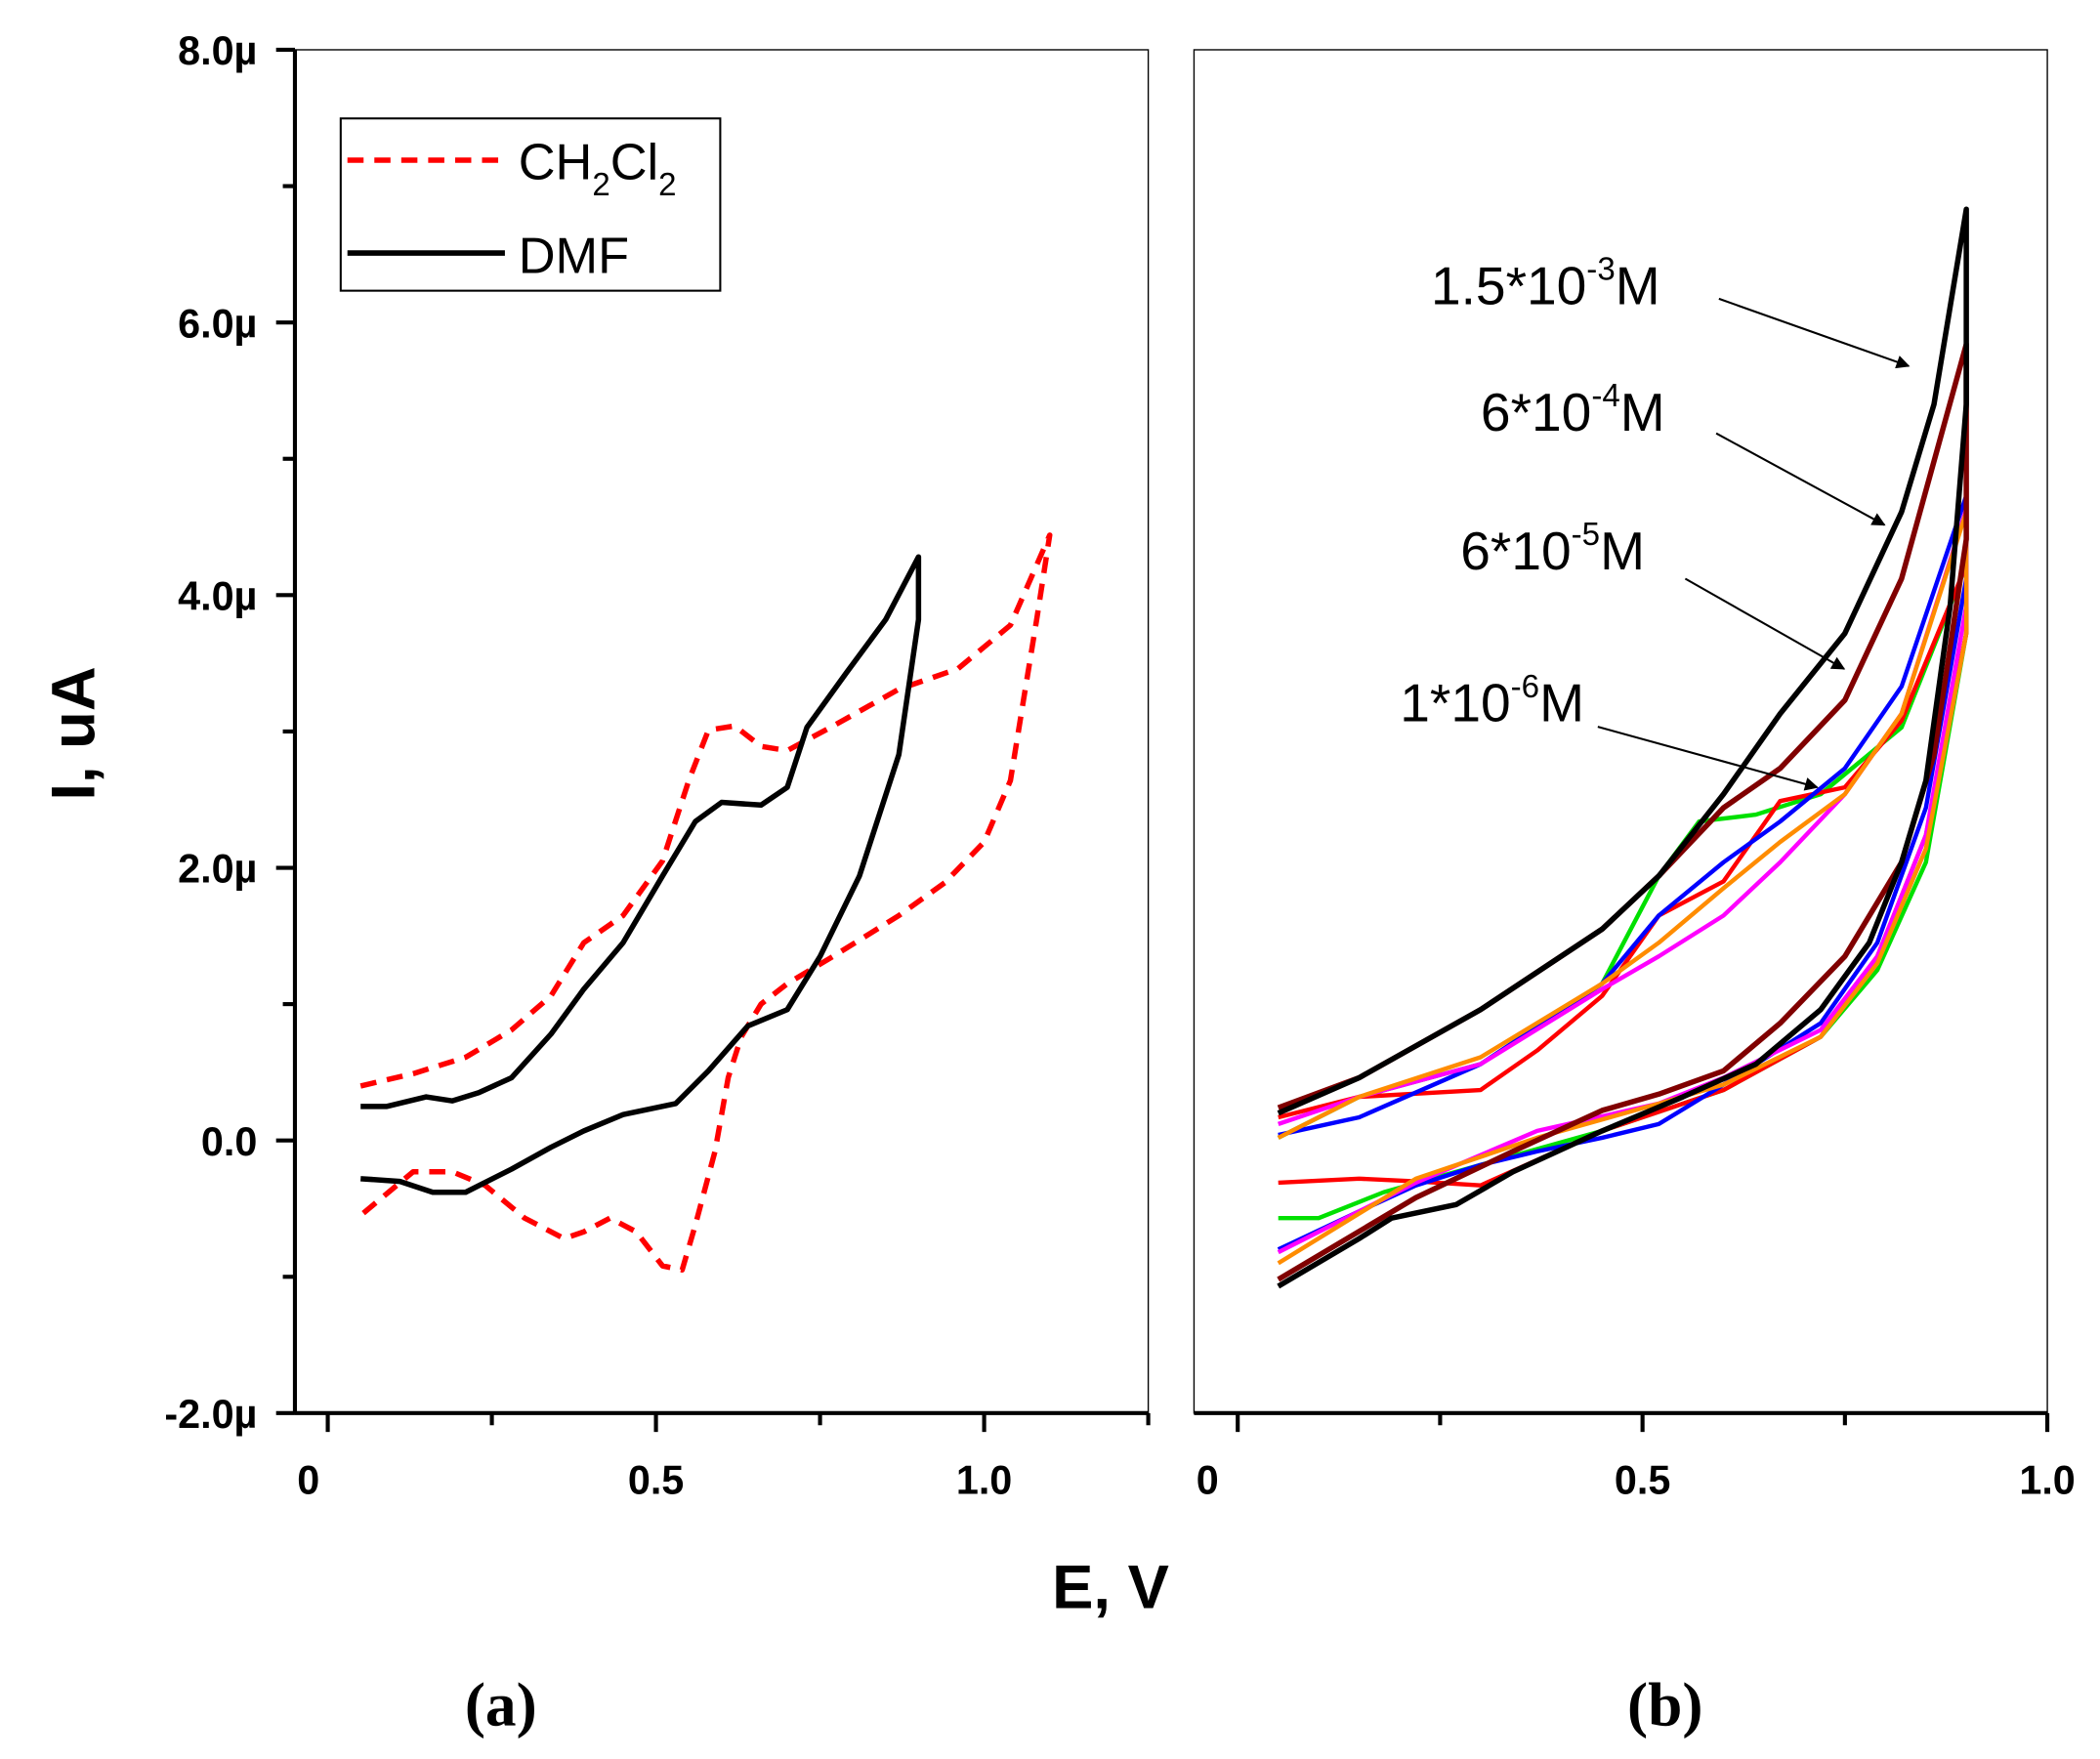 This screenshot has height=1759, width=2100. Describe the element at coordinates (574, 257) in the screenshot. I see `legend-label-dmf: DMF` at that location.